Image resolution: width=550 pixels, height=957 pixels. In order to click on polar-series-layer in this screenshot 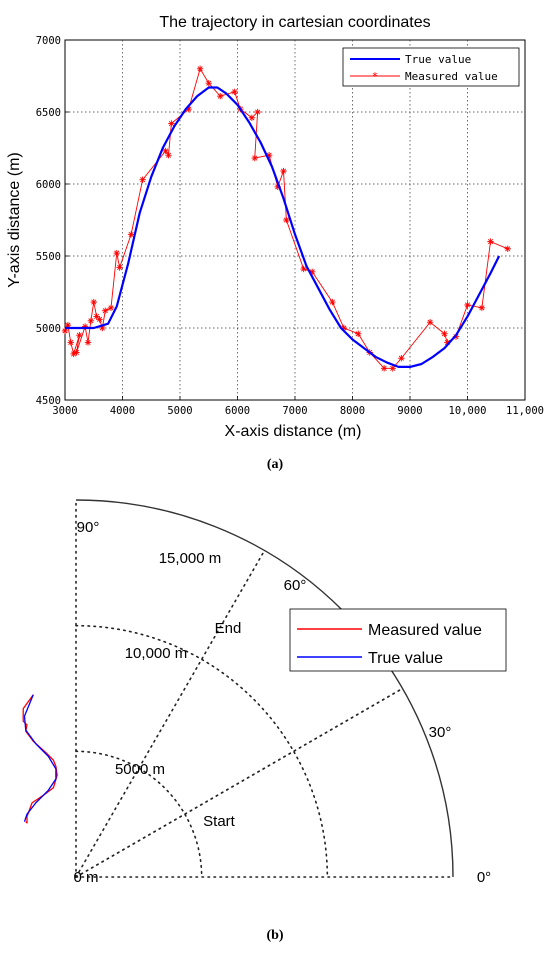, I will do `click(40, 759)`.